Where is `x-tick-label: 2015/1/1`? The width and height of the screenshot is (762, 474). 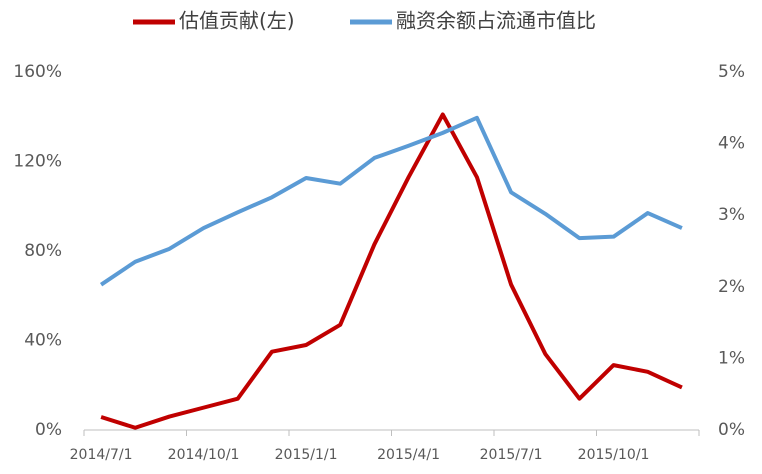 x-tick-label: 2015/1/1 is located at coordinates (306, 455).